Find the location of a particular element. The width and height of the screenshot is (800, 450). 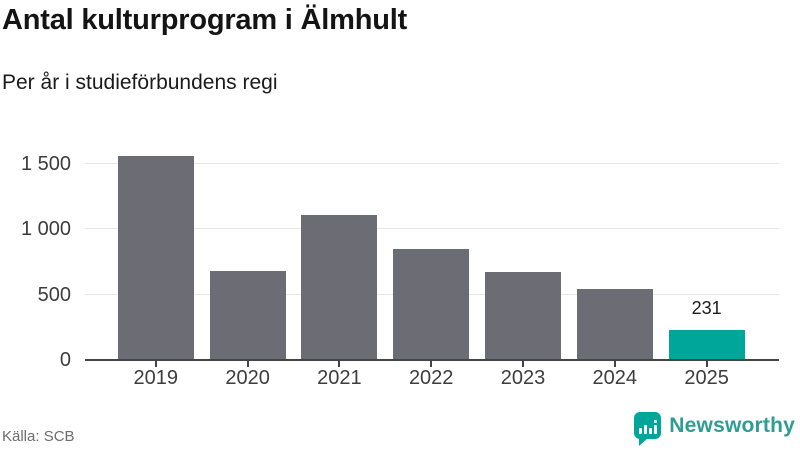

x-axis-label-2024: 2024 is located at coordinates (615, 378).